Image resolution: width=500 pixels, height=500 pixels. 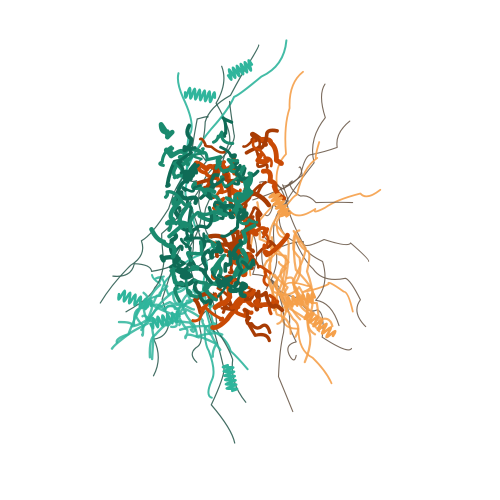 I want to click on chain-a-core-bundle, so click(x=204, y=211).